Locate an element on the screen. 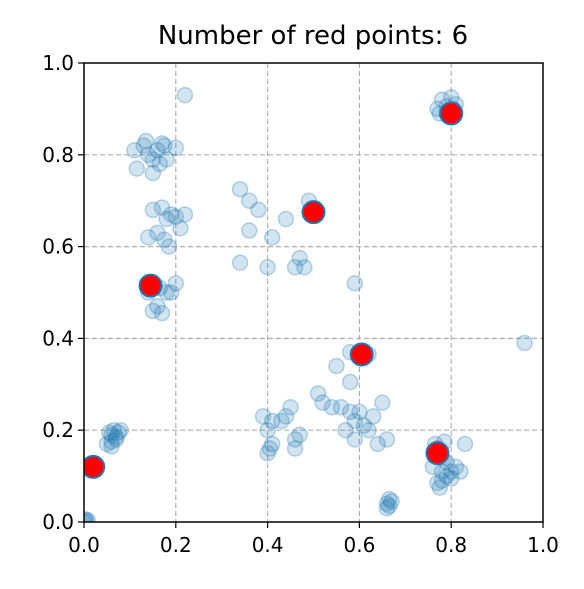 Image resolution: width=584 pixels, height=589 pixels. y-tick-label: 0.0 is located at coordinates (58, 522).